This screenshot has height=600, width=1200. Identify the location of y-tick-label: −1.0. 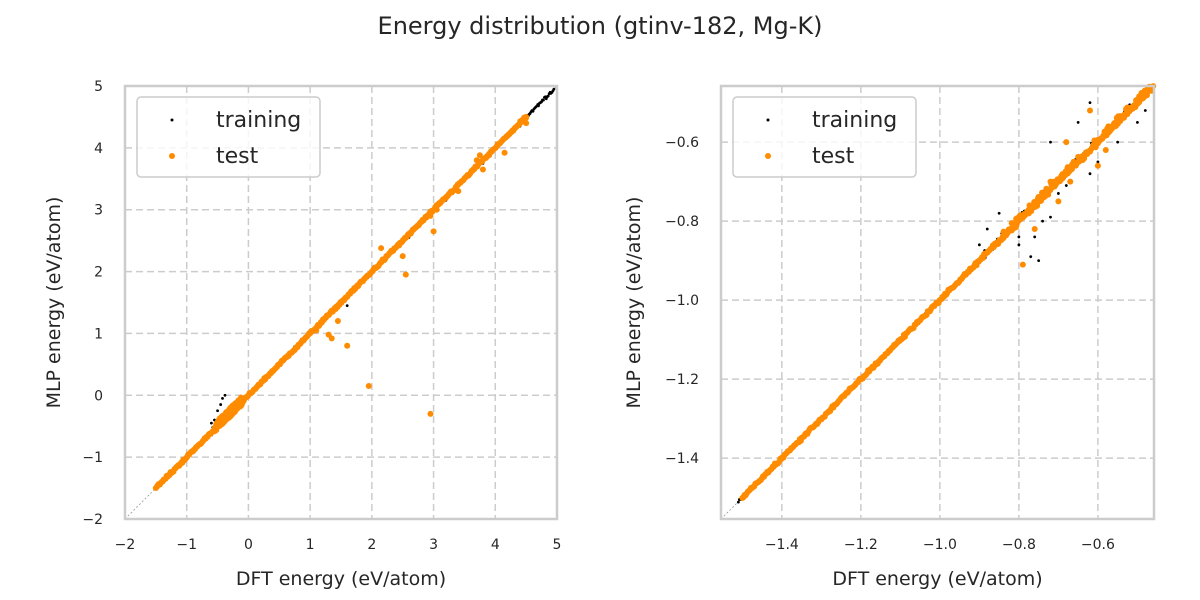
(682, 301).